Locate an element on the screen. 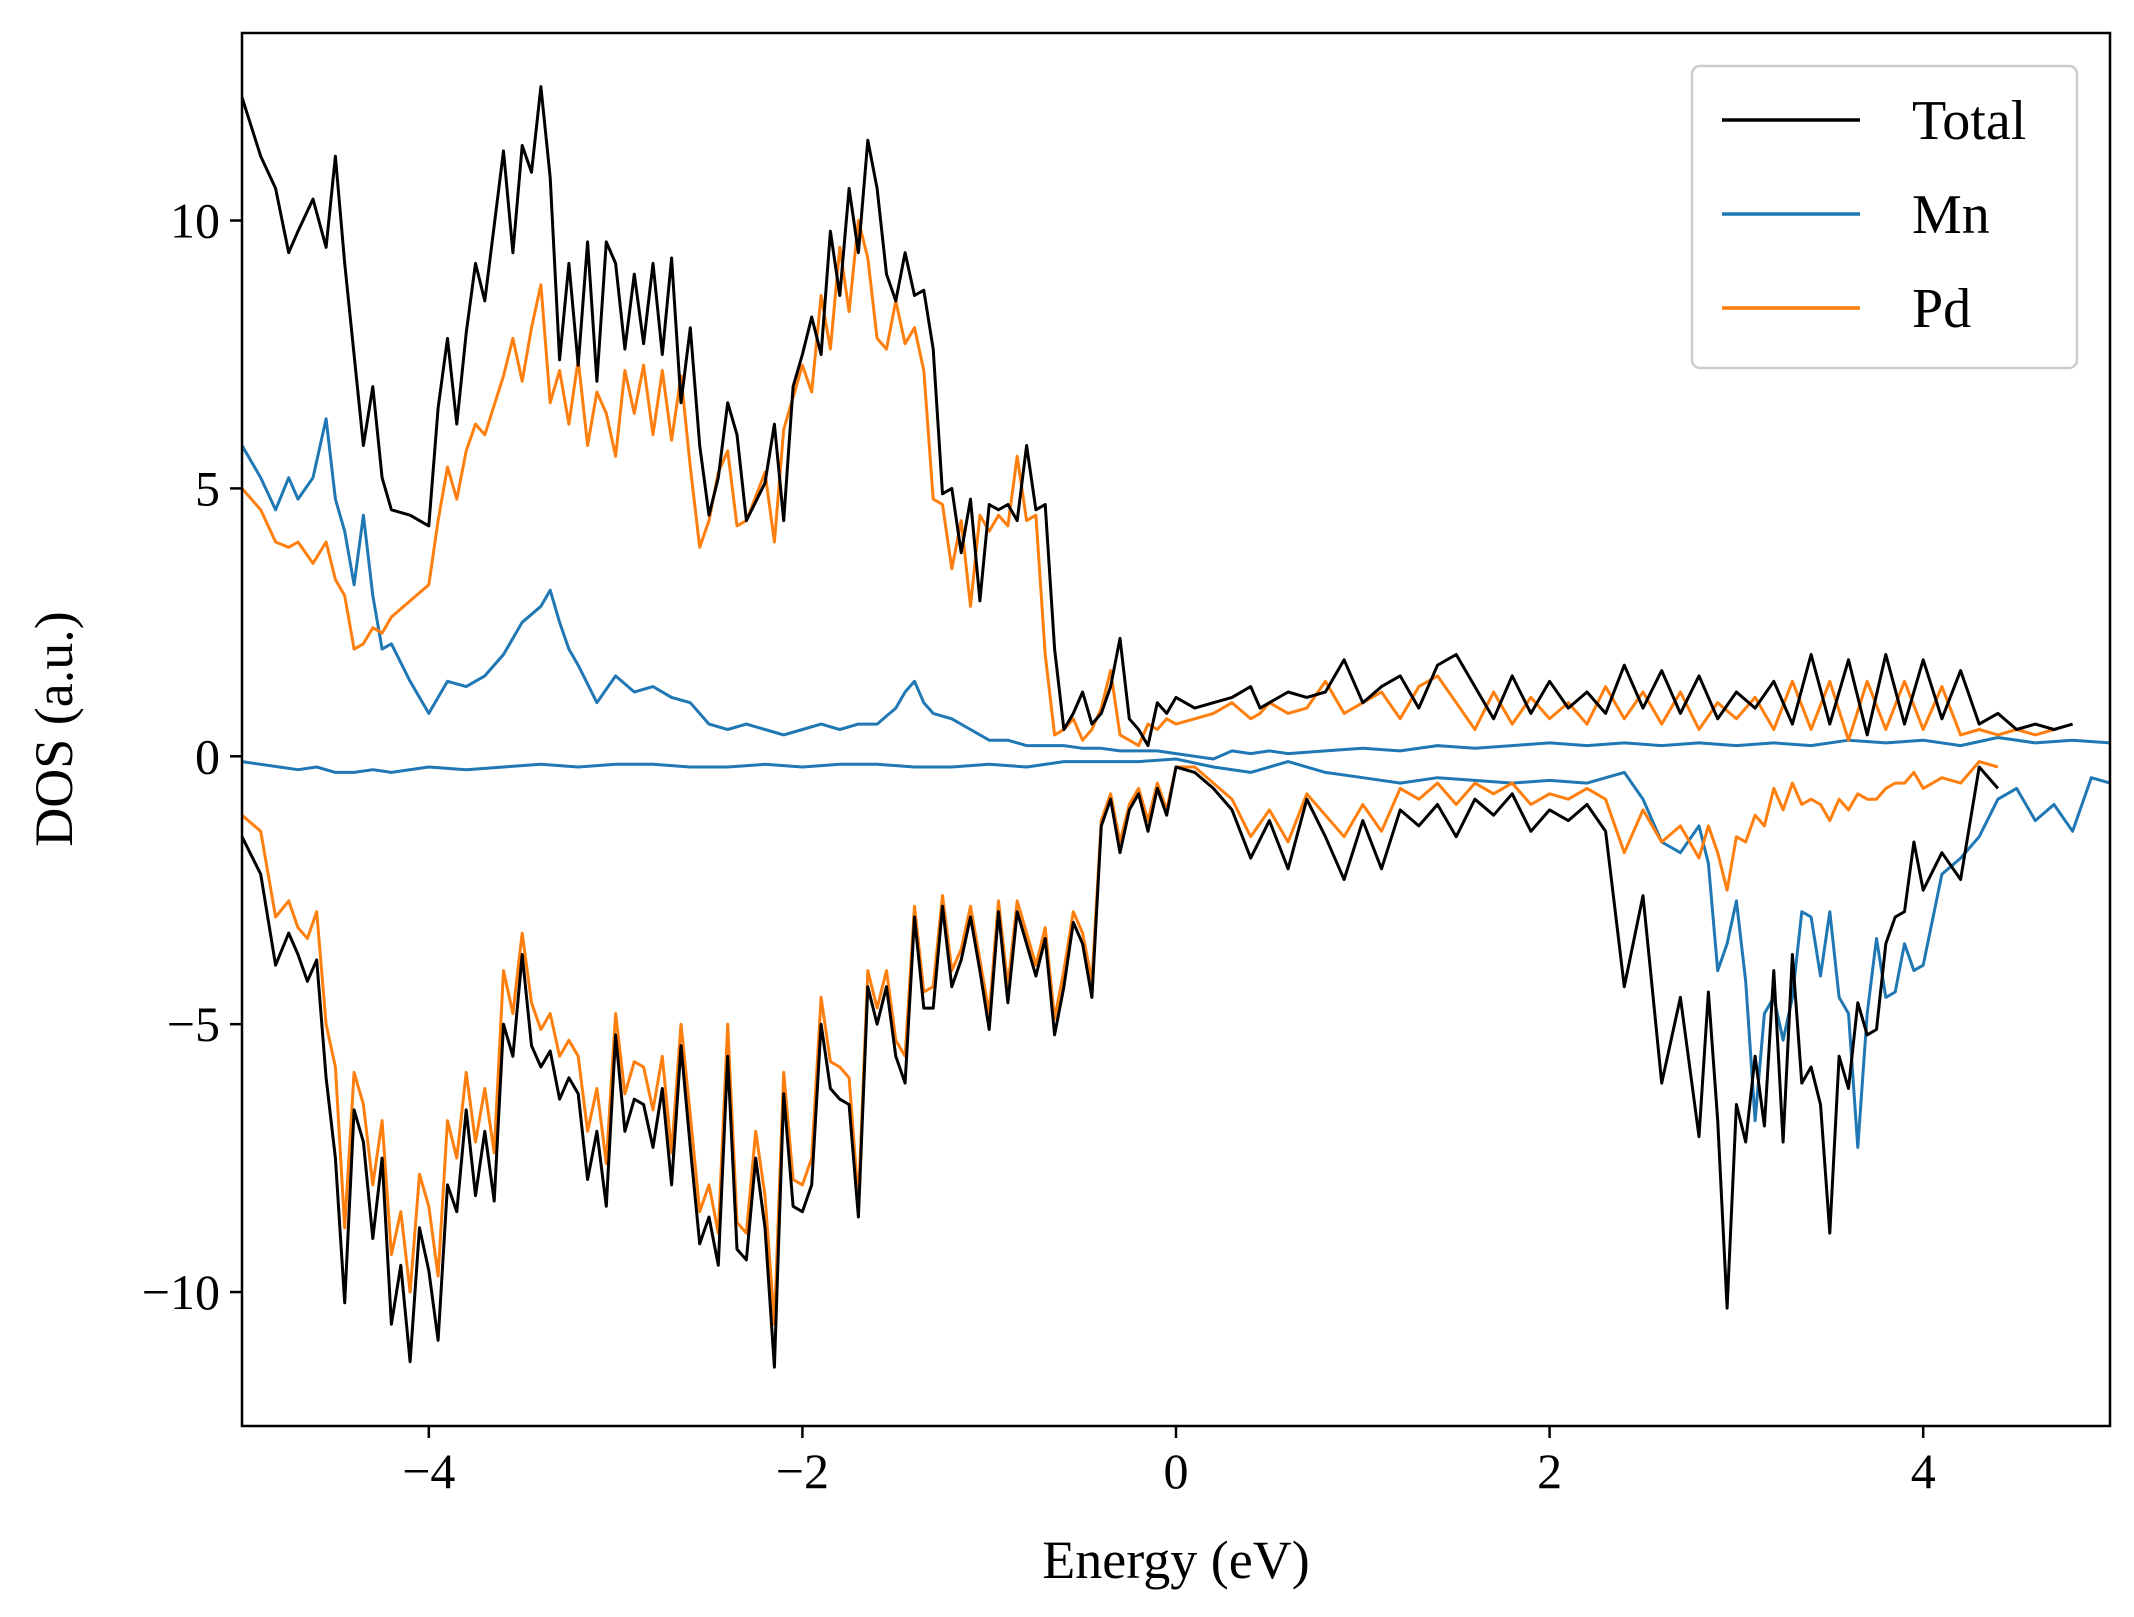 This screenshot has height=1617, width=2134. y-tick-label: 10 is located at coordinates (195, 221).